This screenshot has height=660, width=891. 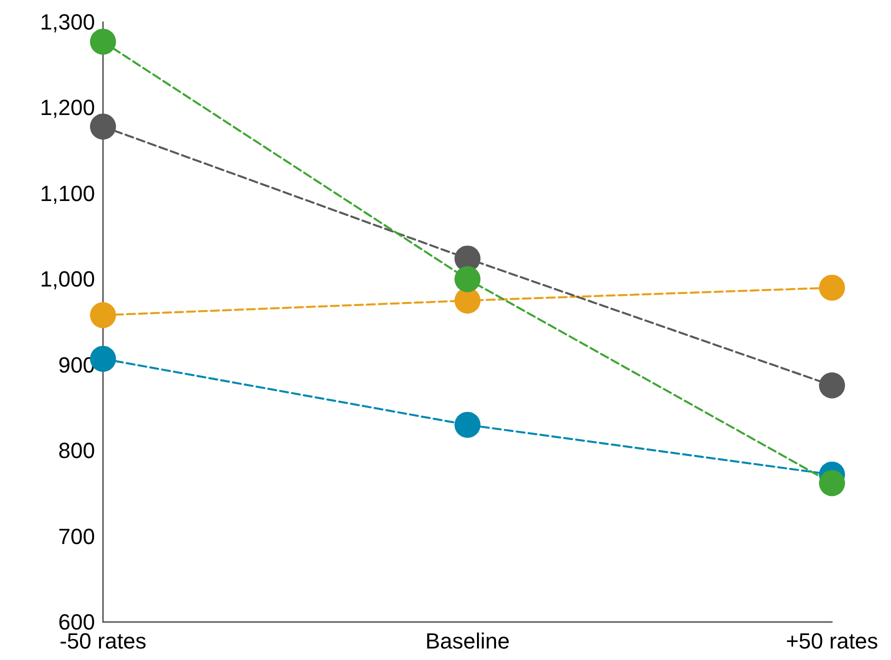 What do you see at coordinates (67, 193) in the screenshot?
I see `y-tick-label: 1,100` at bounding box center [67, 193].